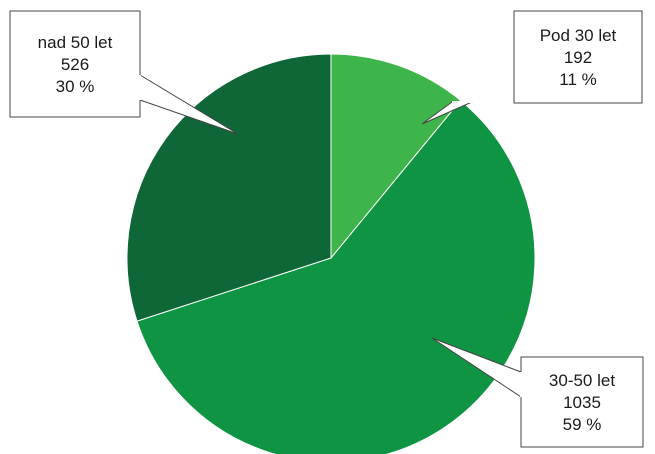 This screenshot has height=454, width=655. Describe the element at coordinates (582, 424) in the screenshot. I see `slice-percent: 59 %` at that location.